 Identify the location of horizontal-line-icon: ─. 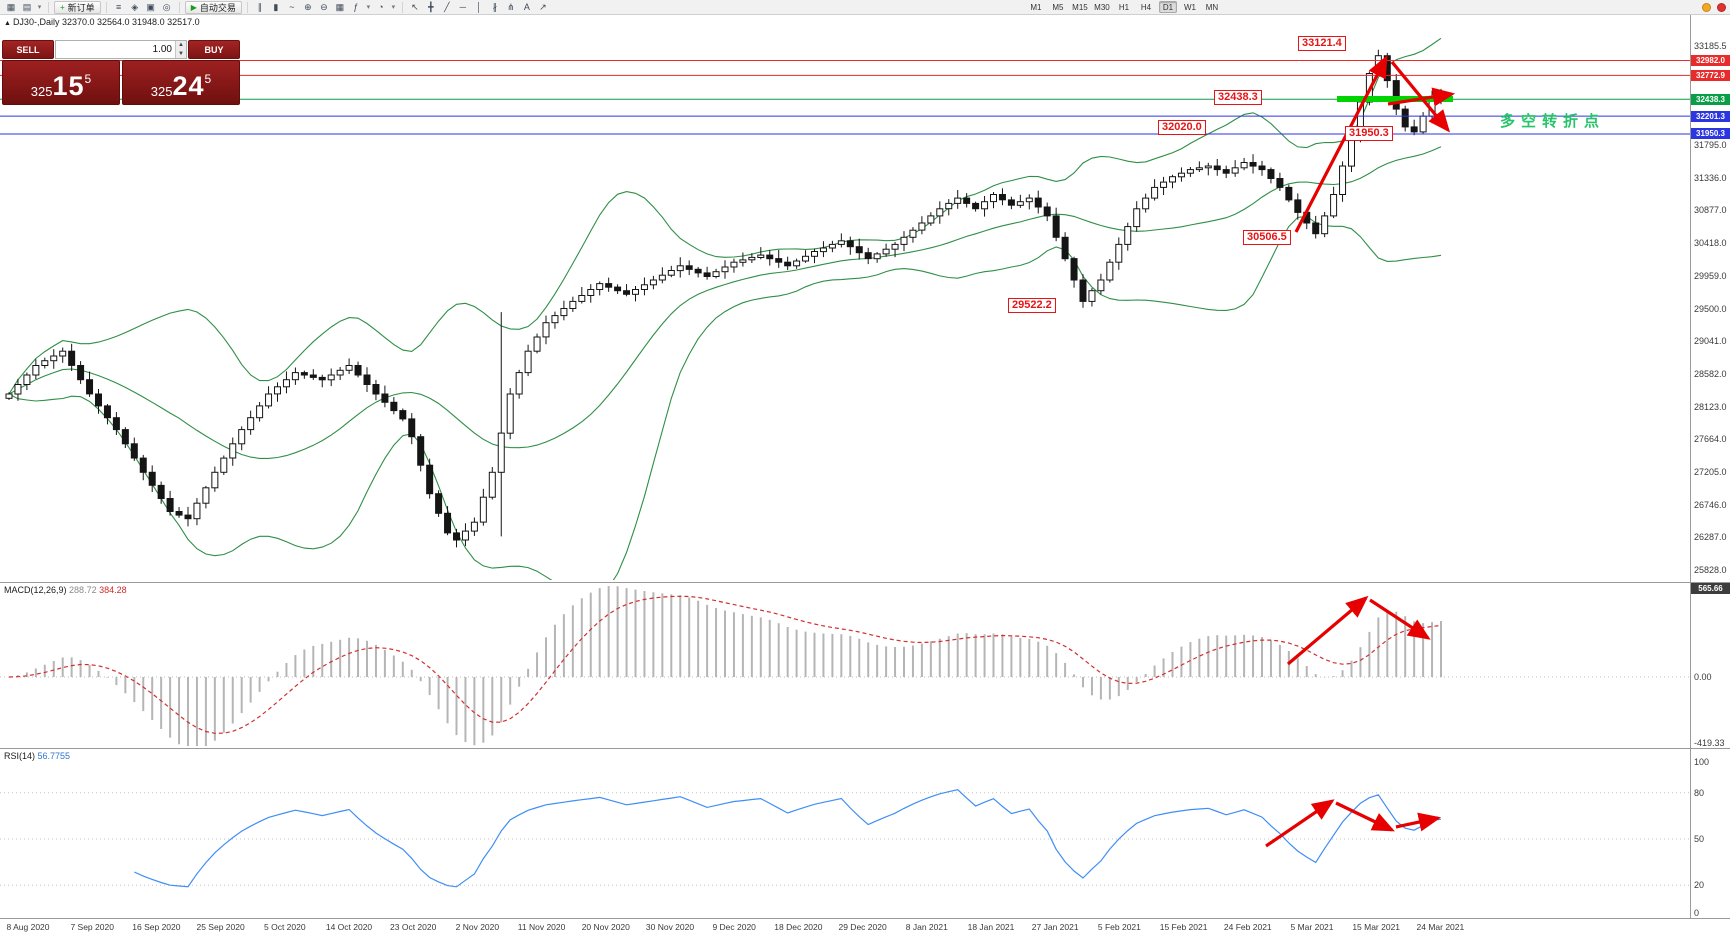
(463, 7).